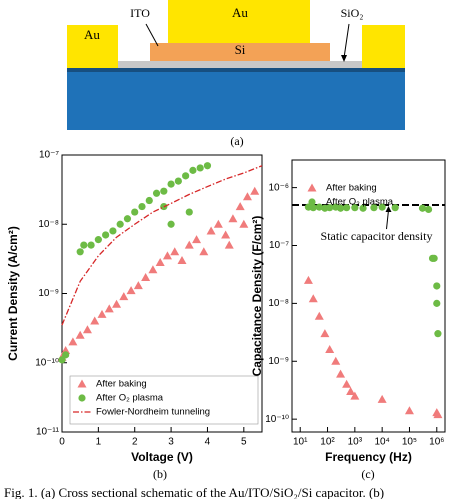  What do you see at coordinates (48, 432) in the screenshot?
I see `y-tick-label: 10⁻¹¹` at bounding box center [48, 432].